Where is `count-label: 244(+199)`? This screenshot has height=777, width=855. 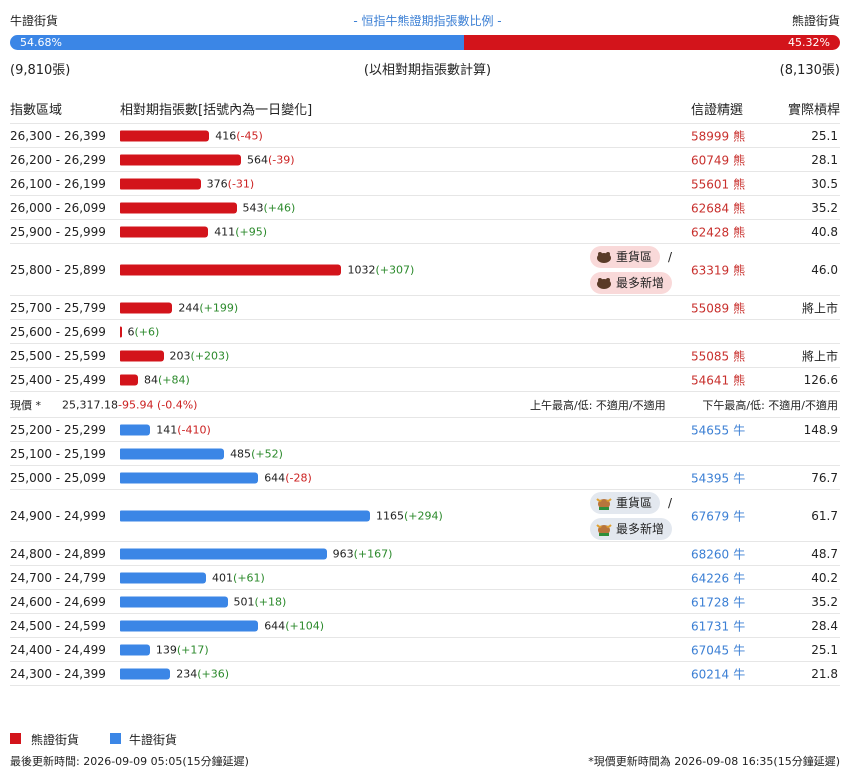
count-label: 244(+199) is located at coordinates (208, 307).